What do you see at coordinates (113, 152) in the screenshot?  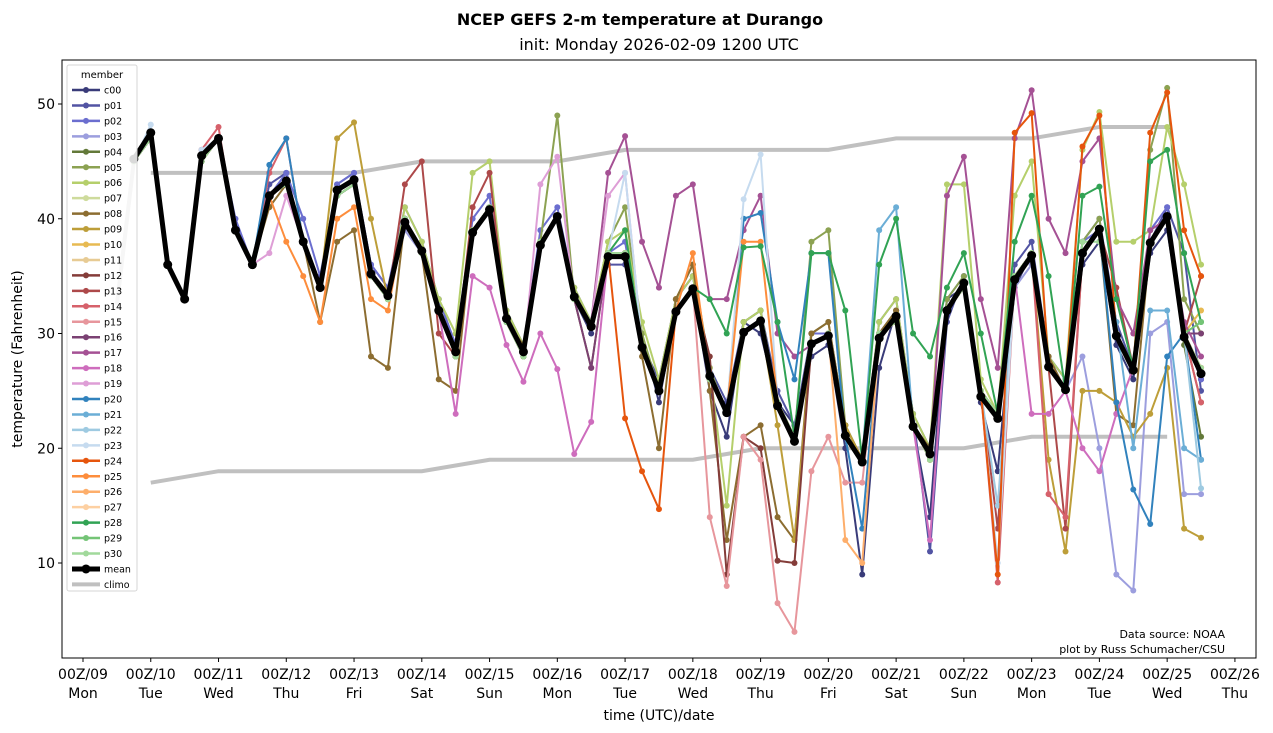 I see `legend-label: p04` at bounding box center [113, 152].